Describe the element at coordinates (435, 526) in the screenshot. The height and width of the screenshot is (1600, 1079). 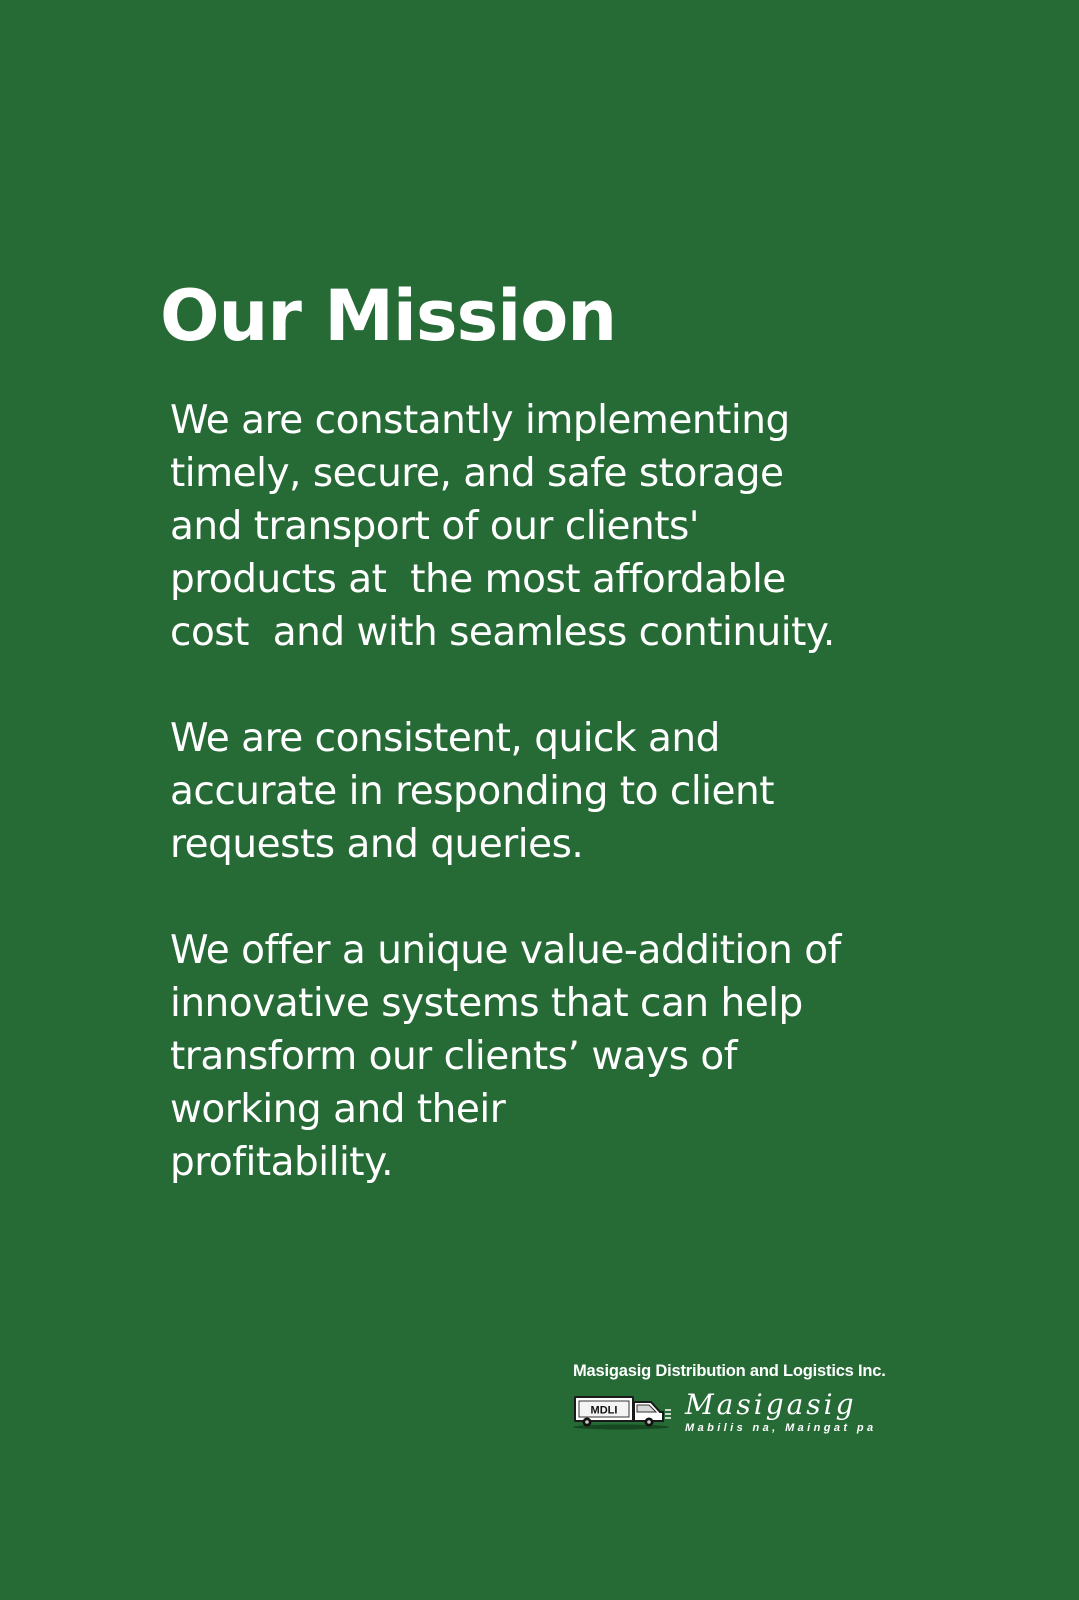
I see `mission-line: and transport of our clients'` at that location.